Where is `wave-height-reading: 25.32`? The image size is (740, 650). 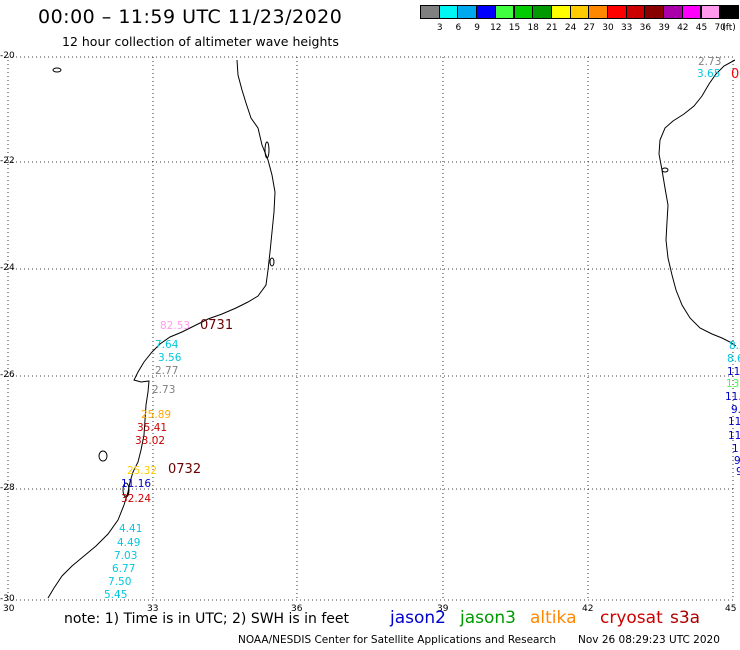 wave-height-reading: 25.32 is located at coordinates (142, 471).